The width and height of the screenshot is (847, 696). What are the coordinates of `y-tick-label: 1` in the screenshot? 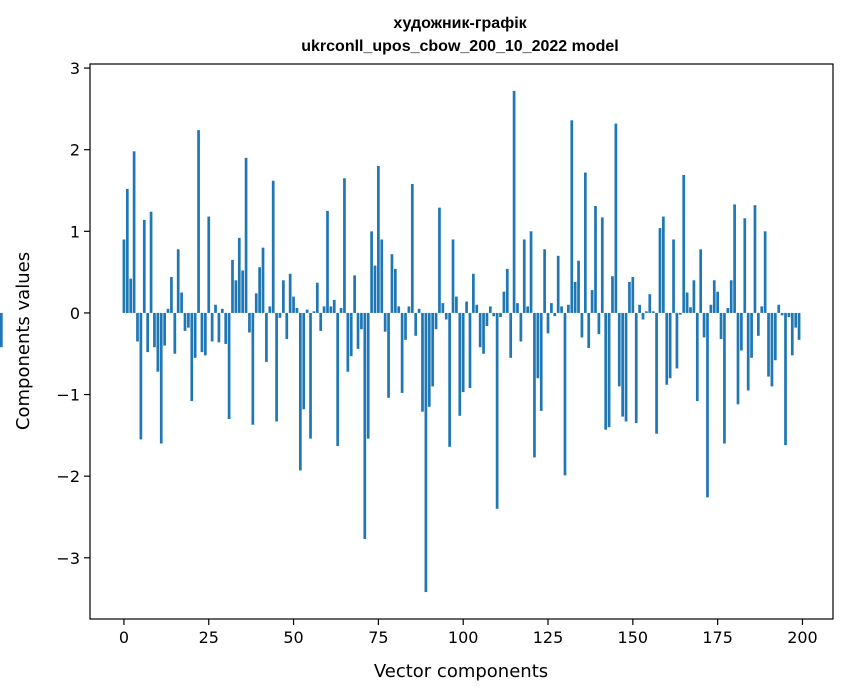 It's located at (75, 231).